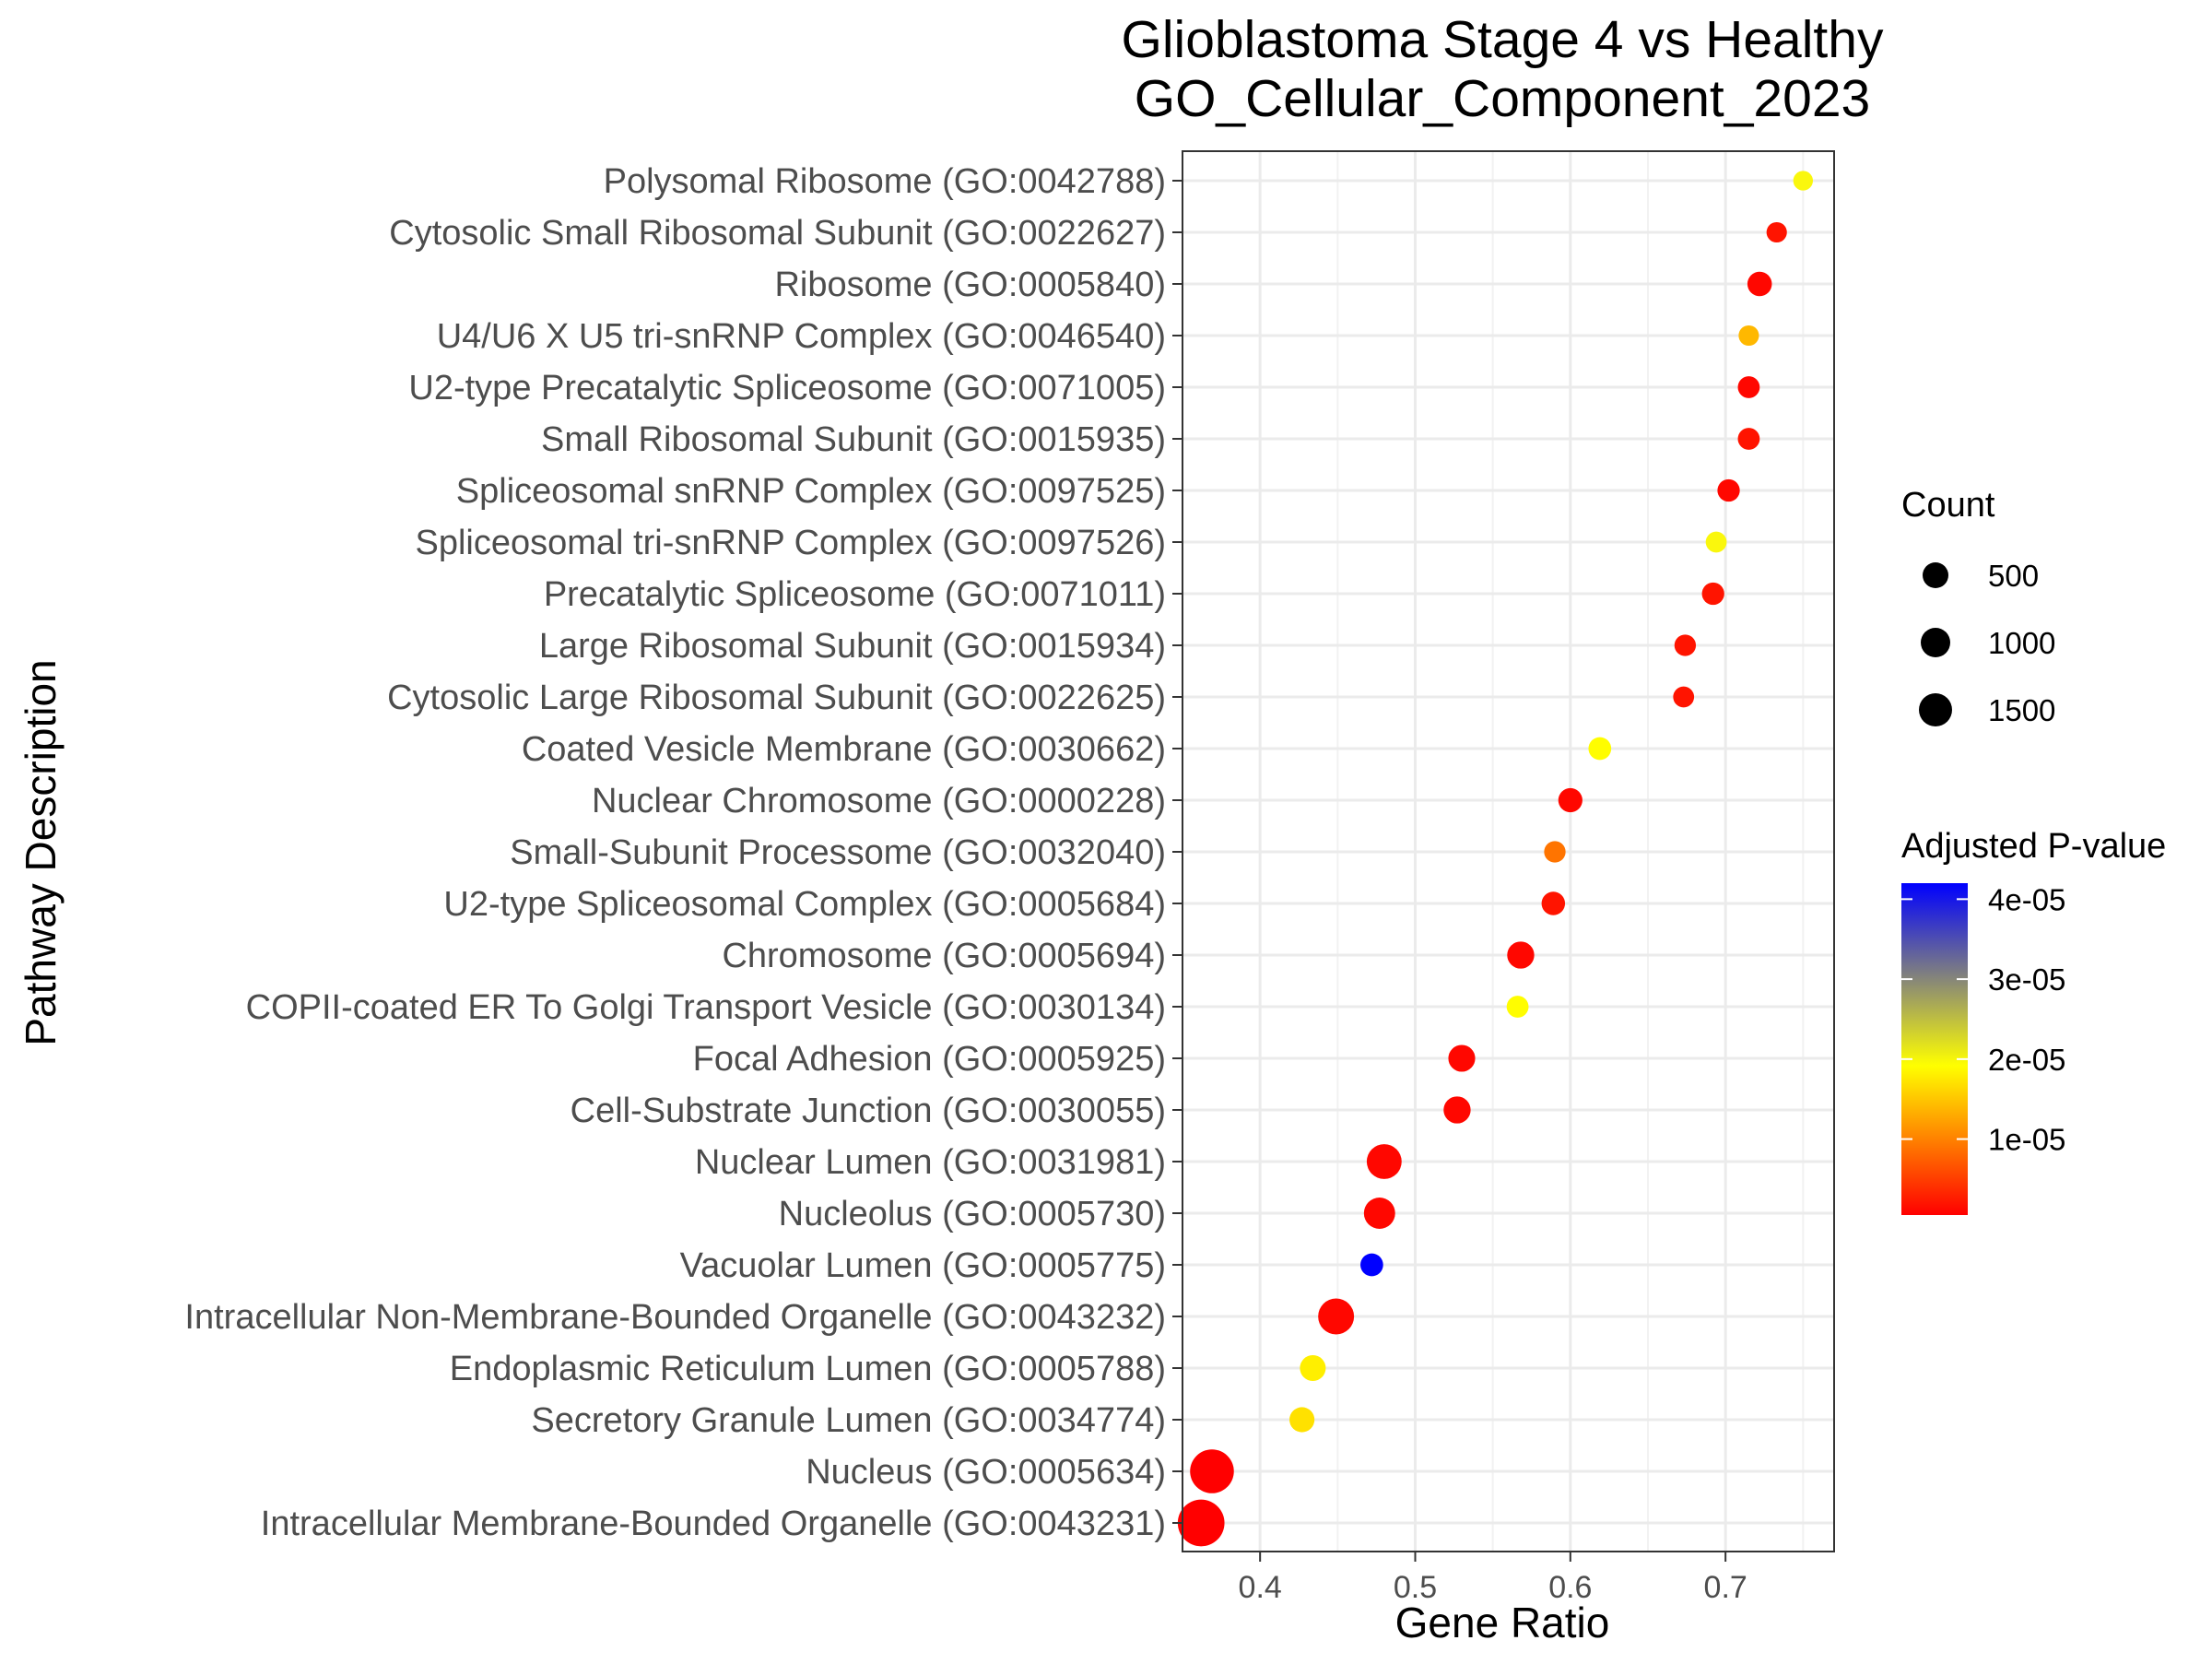 The width and height of the screenshot is (2212, 1664). I want to click on y-tick-label: Nucleolus (GO:0005730), so click(972, 1214).